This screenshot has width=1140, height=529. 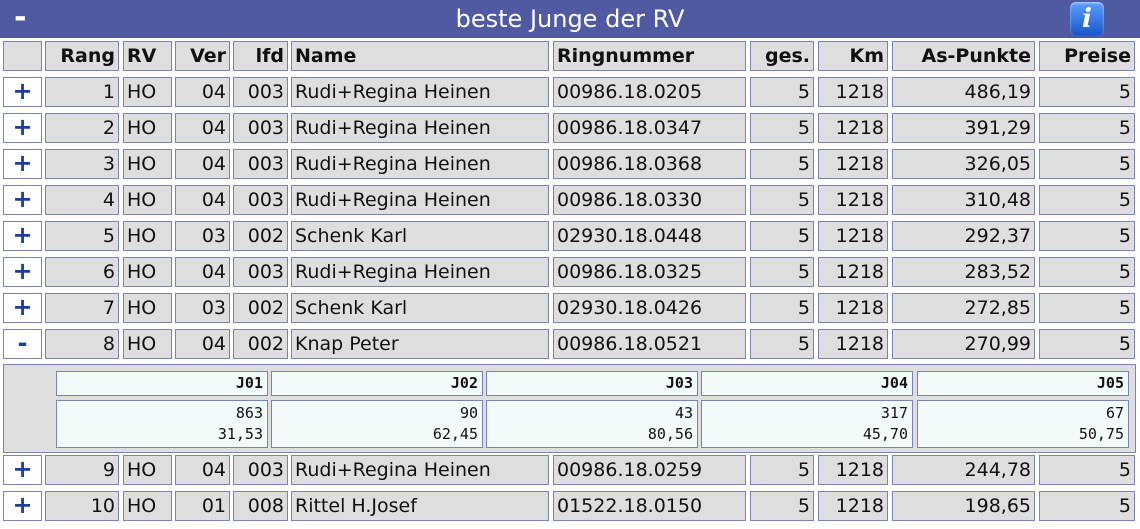 What do you see at coordinates (1023, 424) in the screenshot?
I see `flight-result: 67 50,75` at bounding box center [1023, 424].